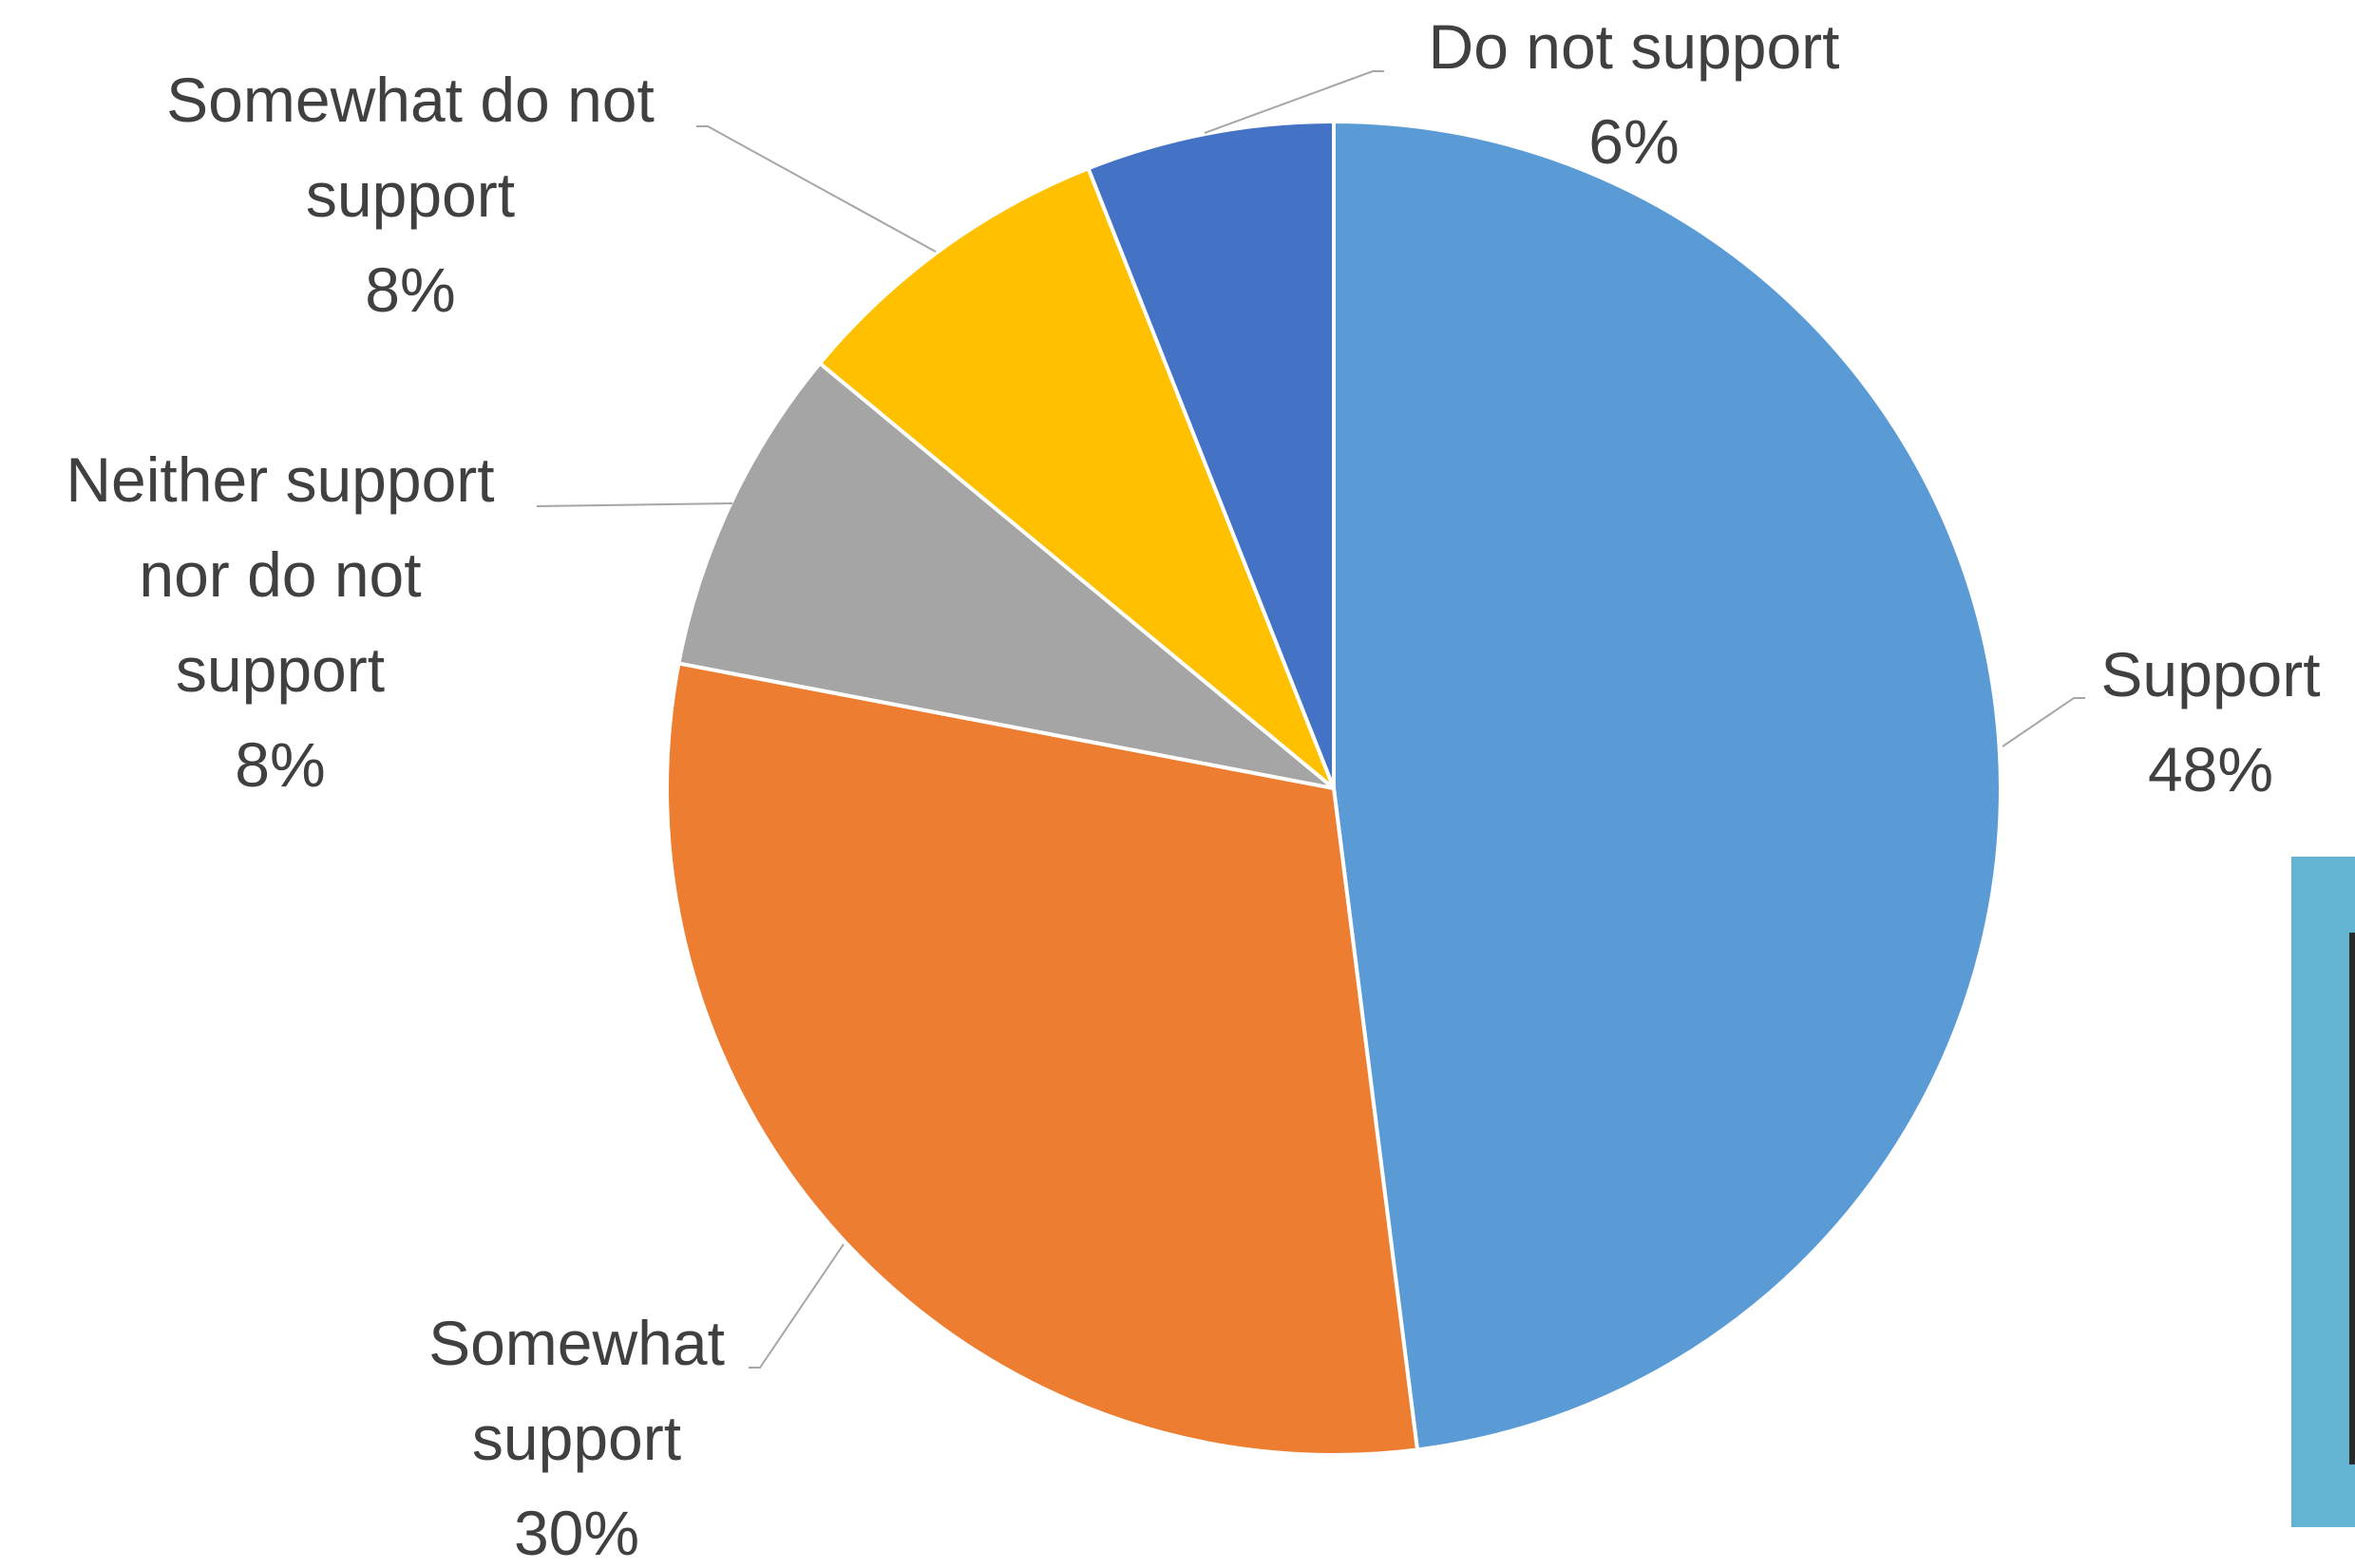 The width and height of the screenshot is (2355, 1568). I want to click on pie-slice-somewhat-do-not-support, so click(1077, 478).